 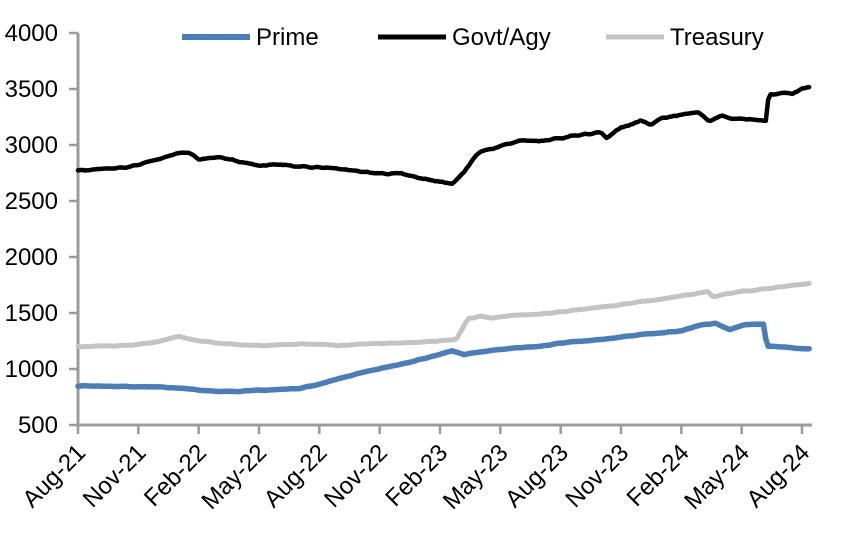 What do you see at coordinates (296, 476) in the screenshot?
I see `x-tick-label: Aug-22` at bounding box center [296, 476].